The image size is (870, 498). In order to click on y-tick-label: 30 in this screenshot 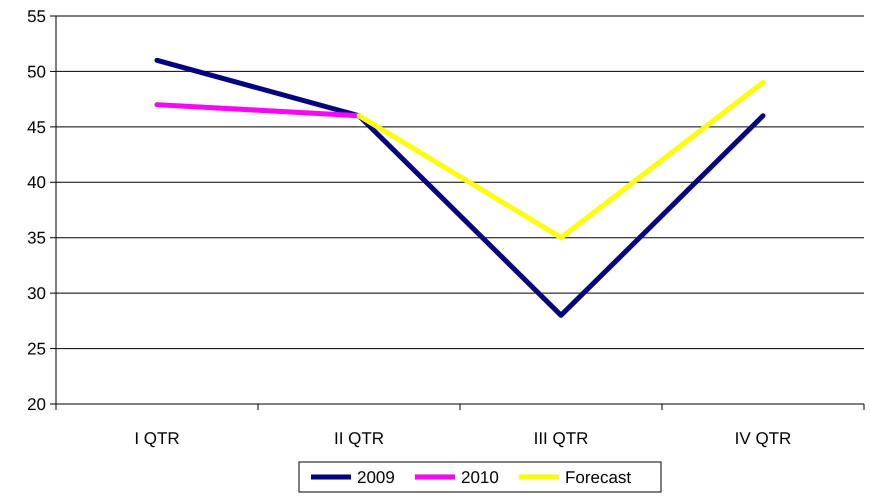, I will do `click(36, 294)`.